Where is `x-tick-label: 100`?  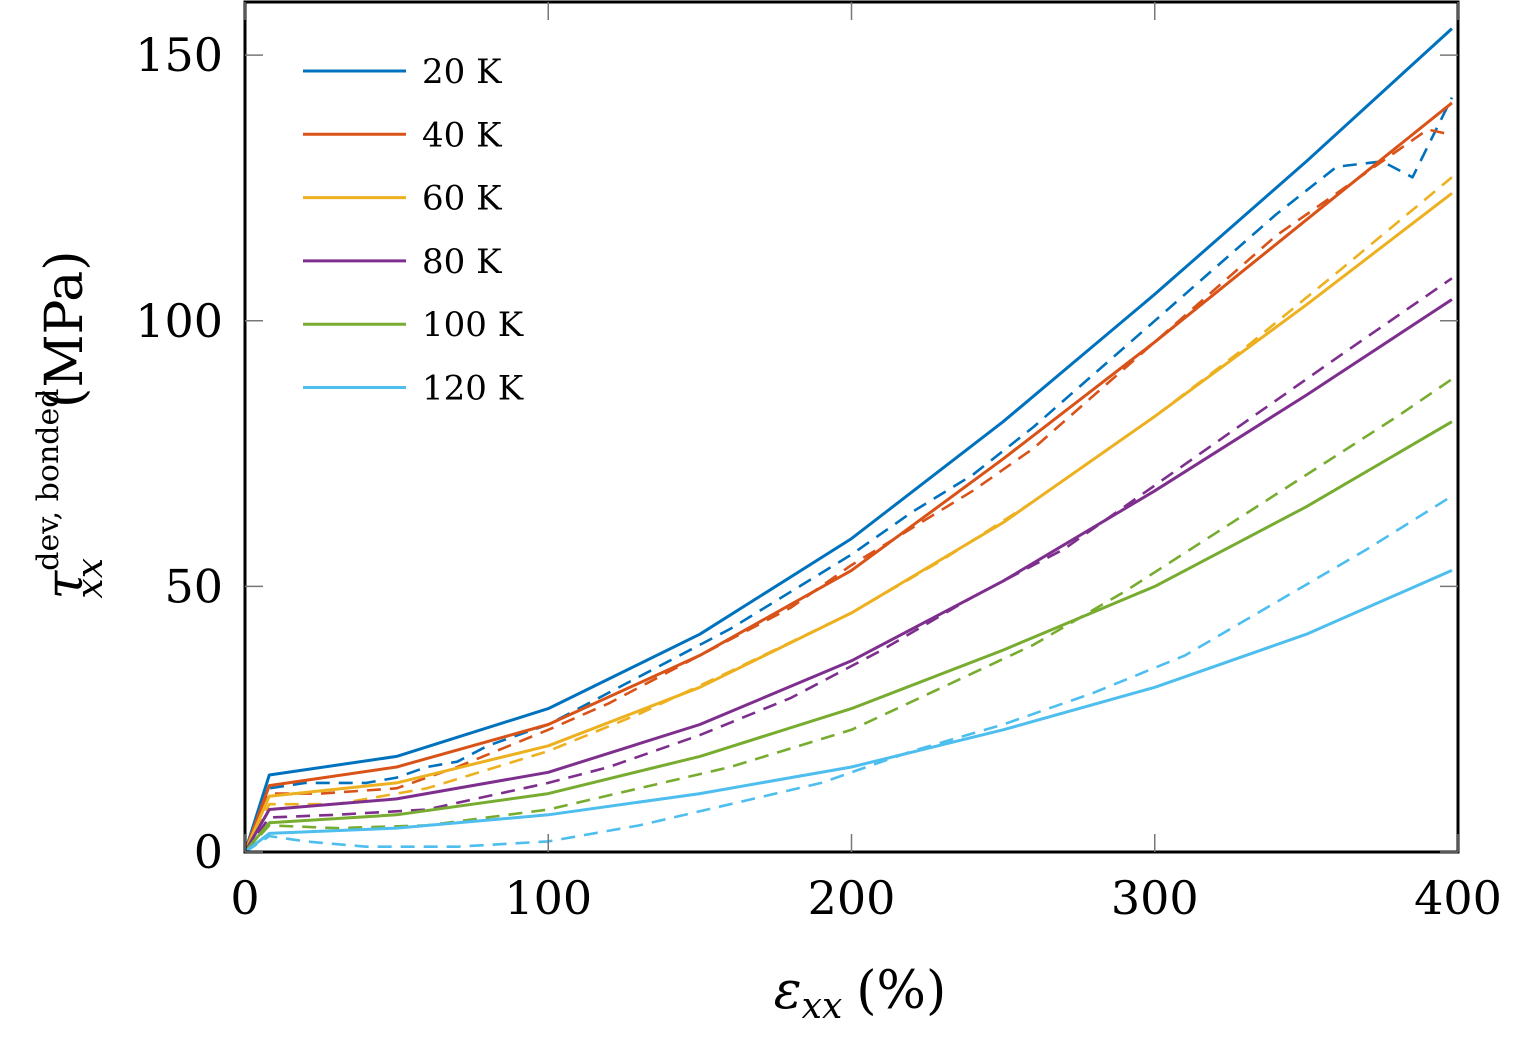
x-tick-label: 100 is located at coordinates (548, 898).